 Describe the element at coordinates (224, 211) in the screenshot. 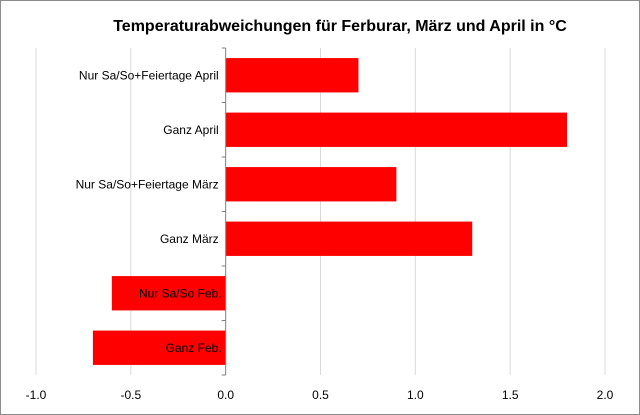

I see `axes` at that location.